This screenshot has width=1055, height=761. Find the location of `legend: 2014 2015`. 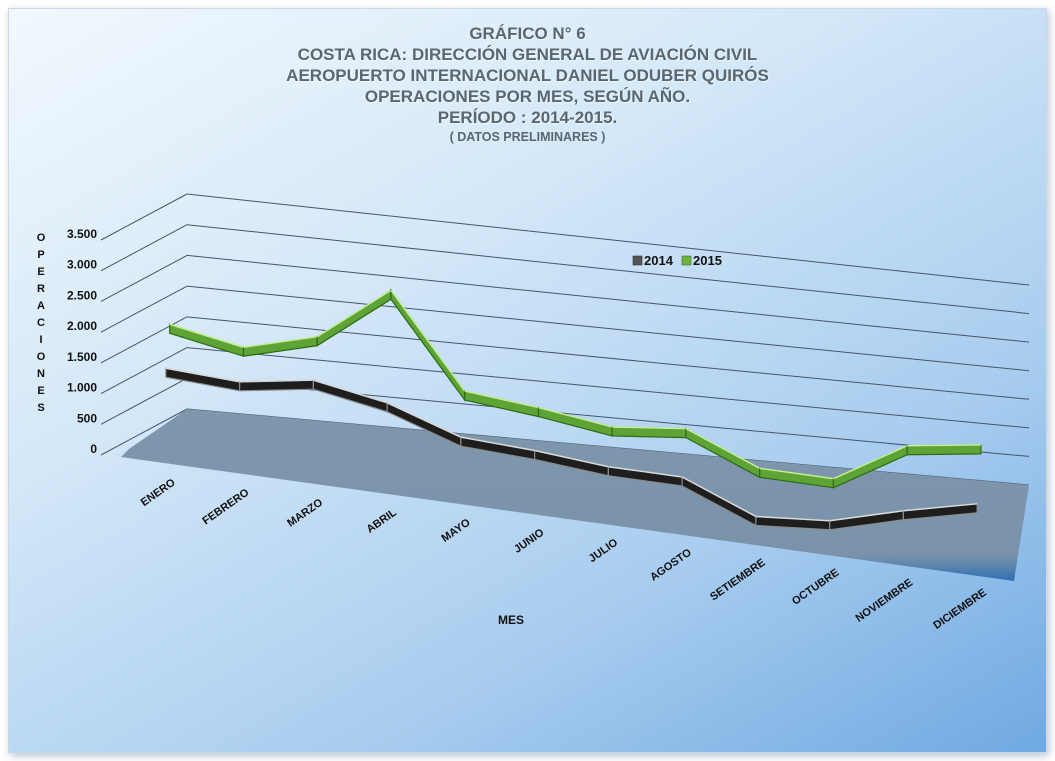

legend: 2014 2015 is located at coordinates (677, 260).